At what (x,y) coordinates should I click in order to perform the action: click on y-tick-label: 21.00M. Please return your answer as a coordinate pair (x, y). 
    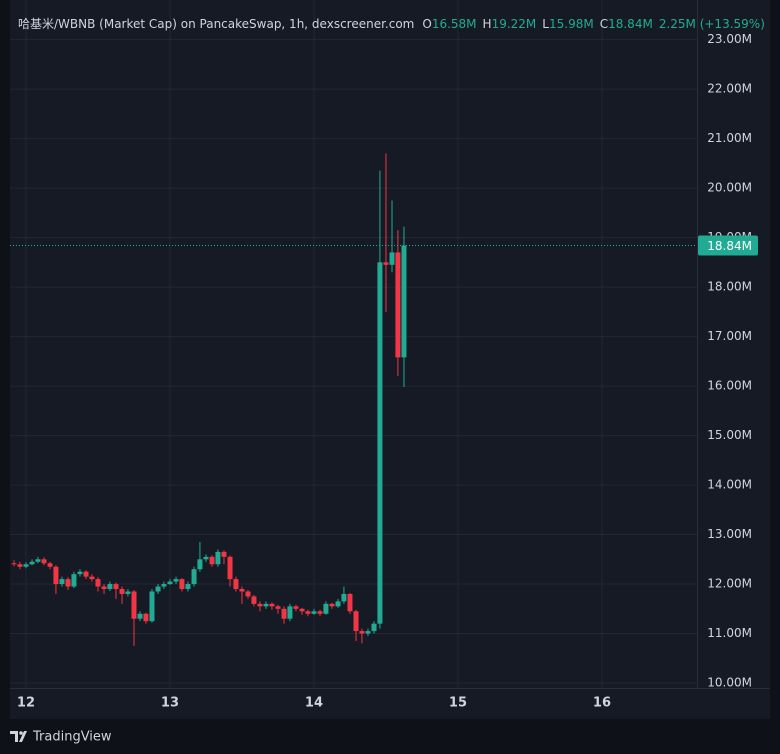
    Looking at the image, I should click on (729, 138).